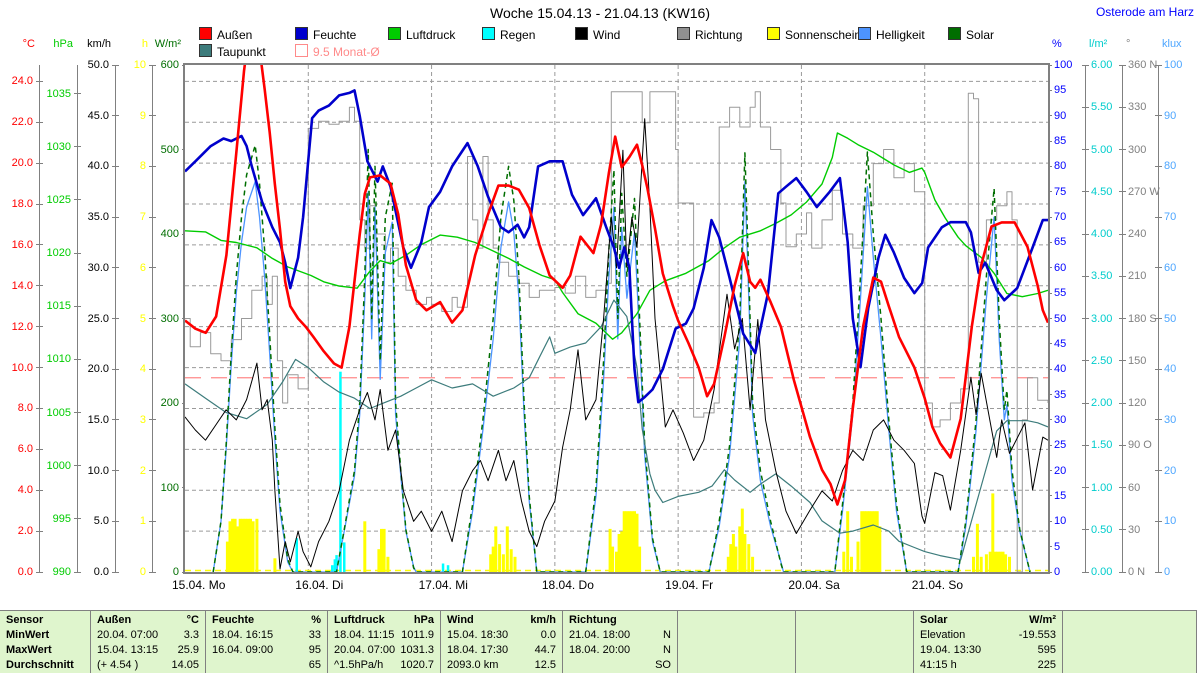 The width and height of the screenshot is (1200, 673). I want to click on day-label: 19.04. Fr, so click(689, 585).